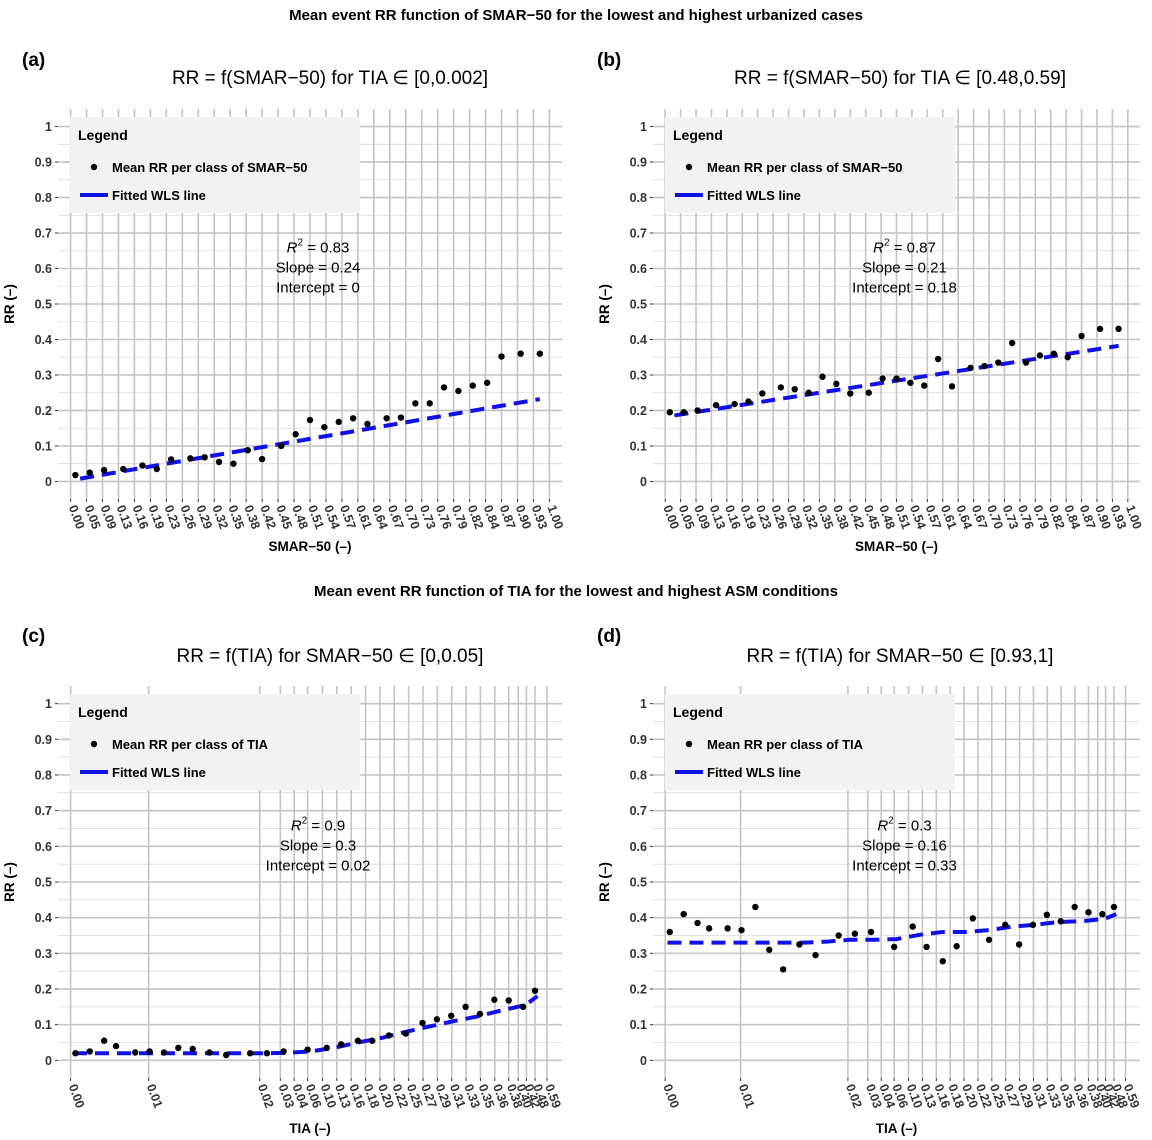  Describe the element at coordinates (215, 165) in the screenshot. I see `legend-box` at that location.